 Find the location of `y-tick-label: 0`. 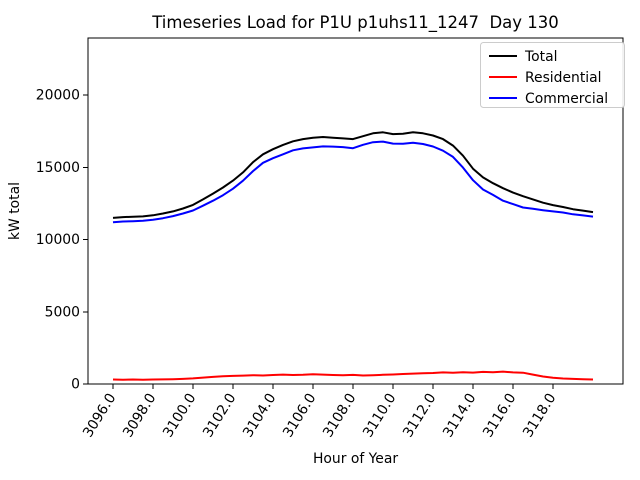

y-tick-label: 0 is located at coordinates (75, 385).